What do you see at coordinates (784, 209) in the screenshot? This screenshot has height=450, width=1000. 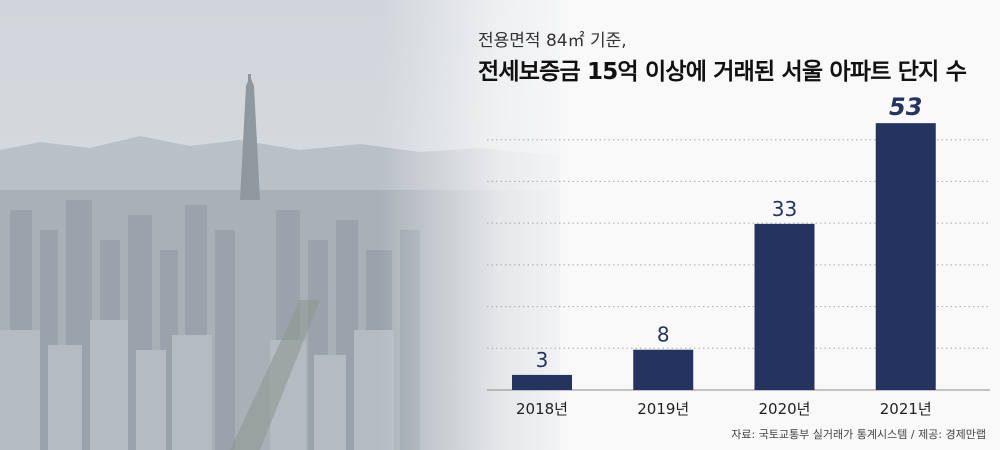 I see `data-label-2: 33` at bounding box center [784, 209].